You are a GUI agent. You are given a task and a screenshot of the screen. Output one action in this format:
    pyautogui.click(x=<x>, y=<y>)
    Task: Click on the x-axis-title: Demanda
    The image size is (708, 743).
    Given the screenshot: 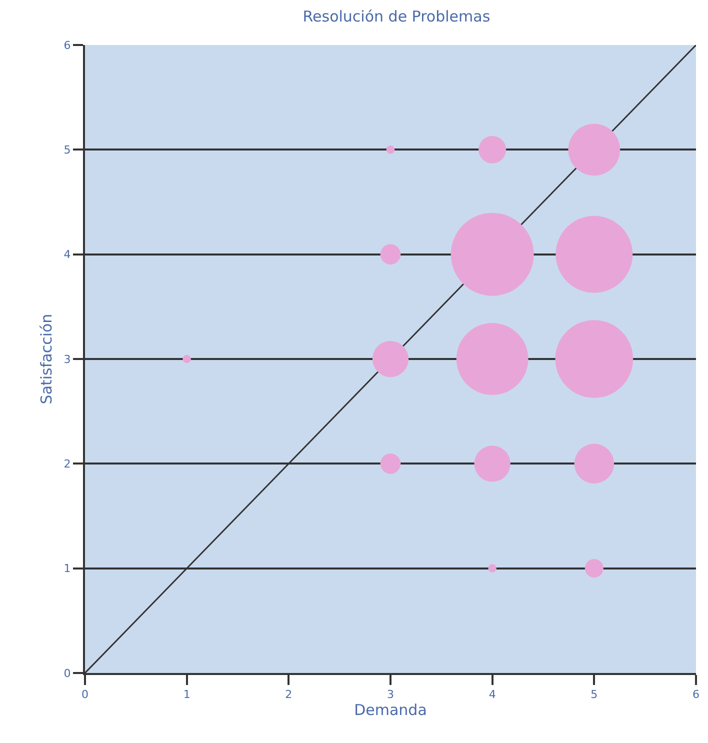 What is the action you would take?
    pyautogui.click(x=390, y=710)
    